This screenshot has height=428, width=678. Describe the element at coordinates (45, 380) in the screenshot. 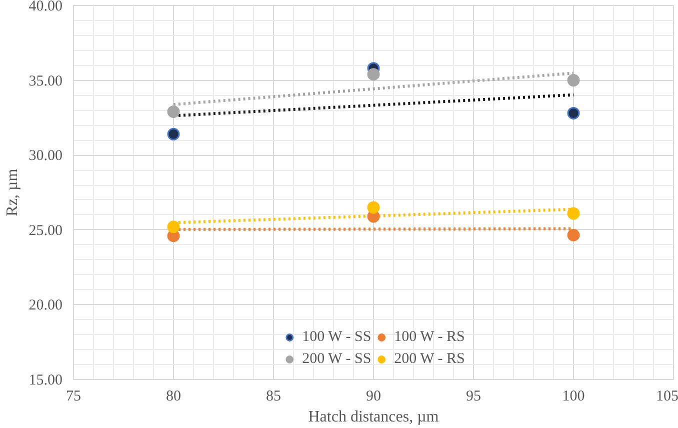

I see `y-tick-label: 15.00` at that location.